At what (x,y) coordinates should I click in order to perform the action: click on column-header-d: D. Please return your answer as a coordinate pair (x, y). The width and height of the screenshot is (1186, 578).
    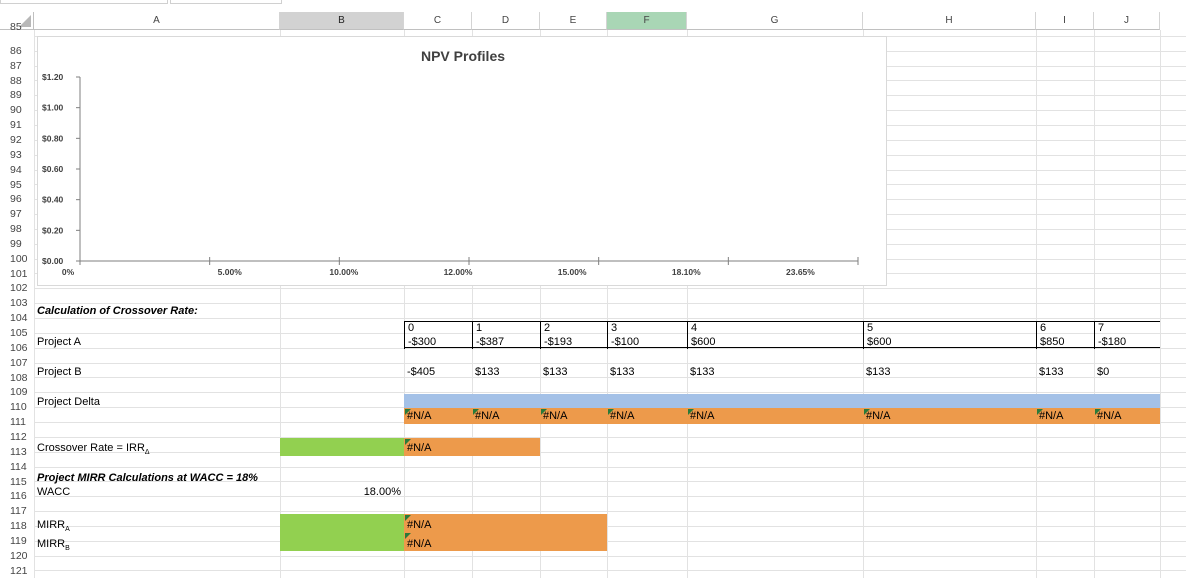
    Looking at the image, I should click on (506, 21).